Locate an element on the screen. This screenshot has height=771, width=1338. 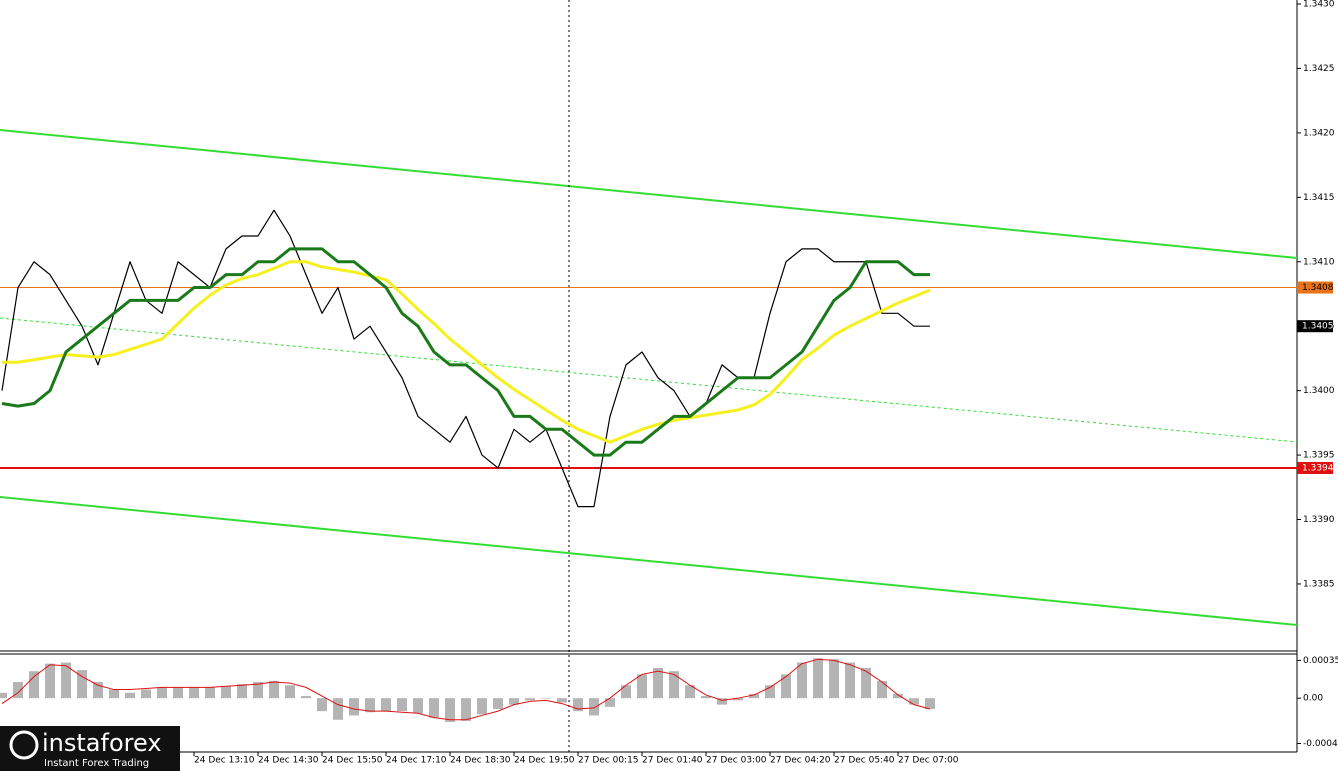
y-tick-label: 1.3395 is located at coordinates (1319, 456).